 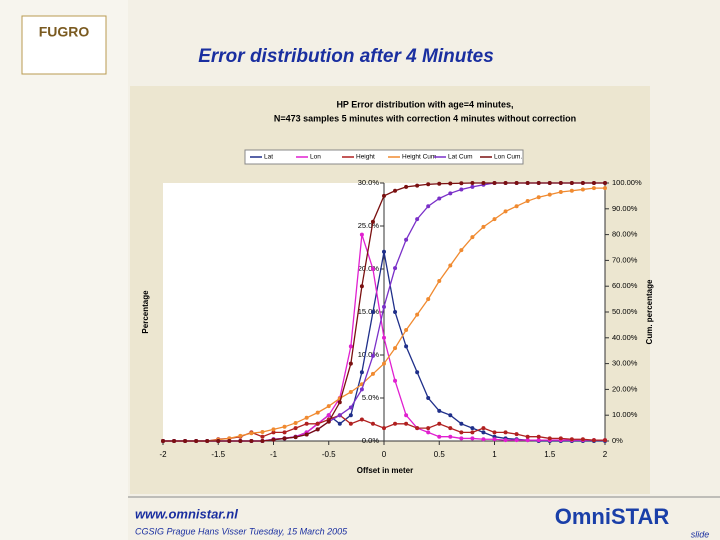 What do you see at coordinates (346, 56) in the screenshot?
I see `slide-title: Error distribution after 4 Minutes` at bounding box center [346, 56].